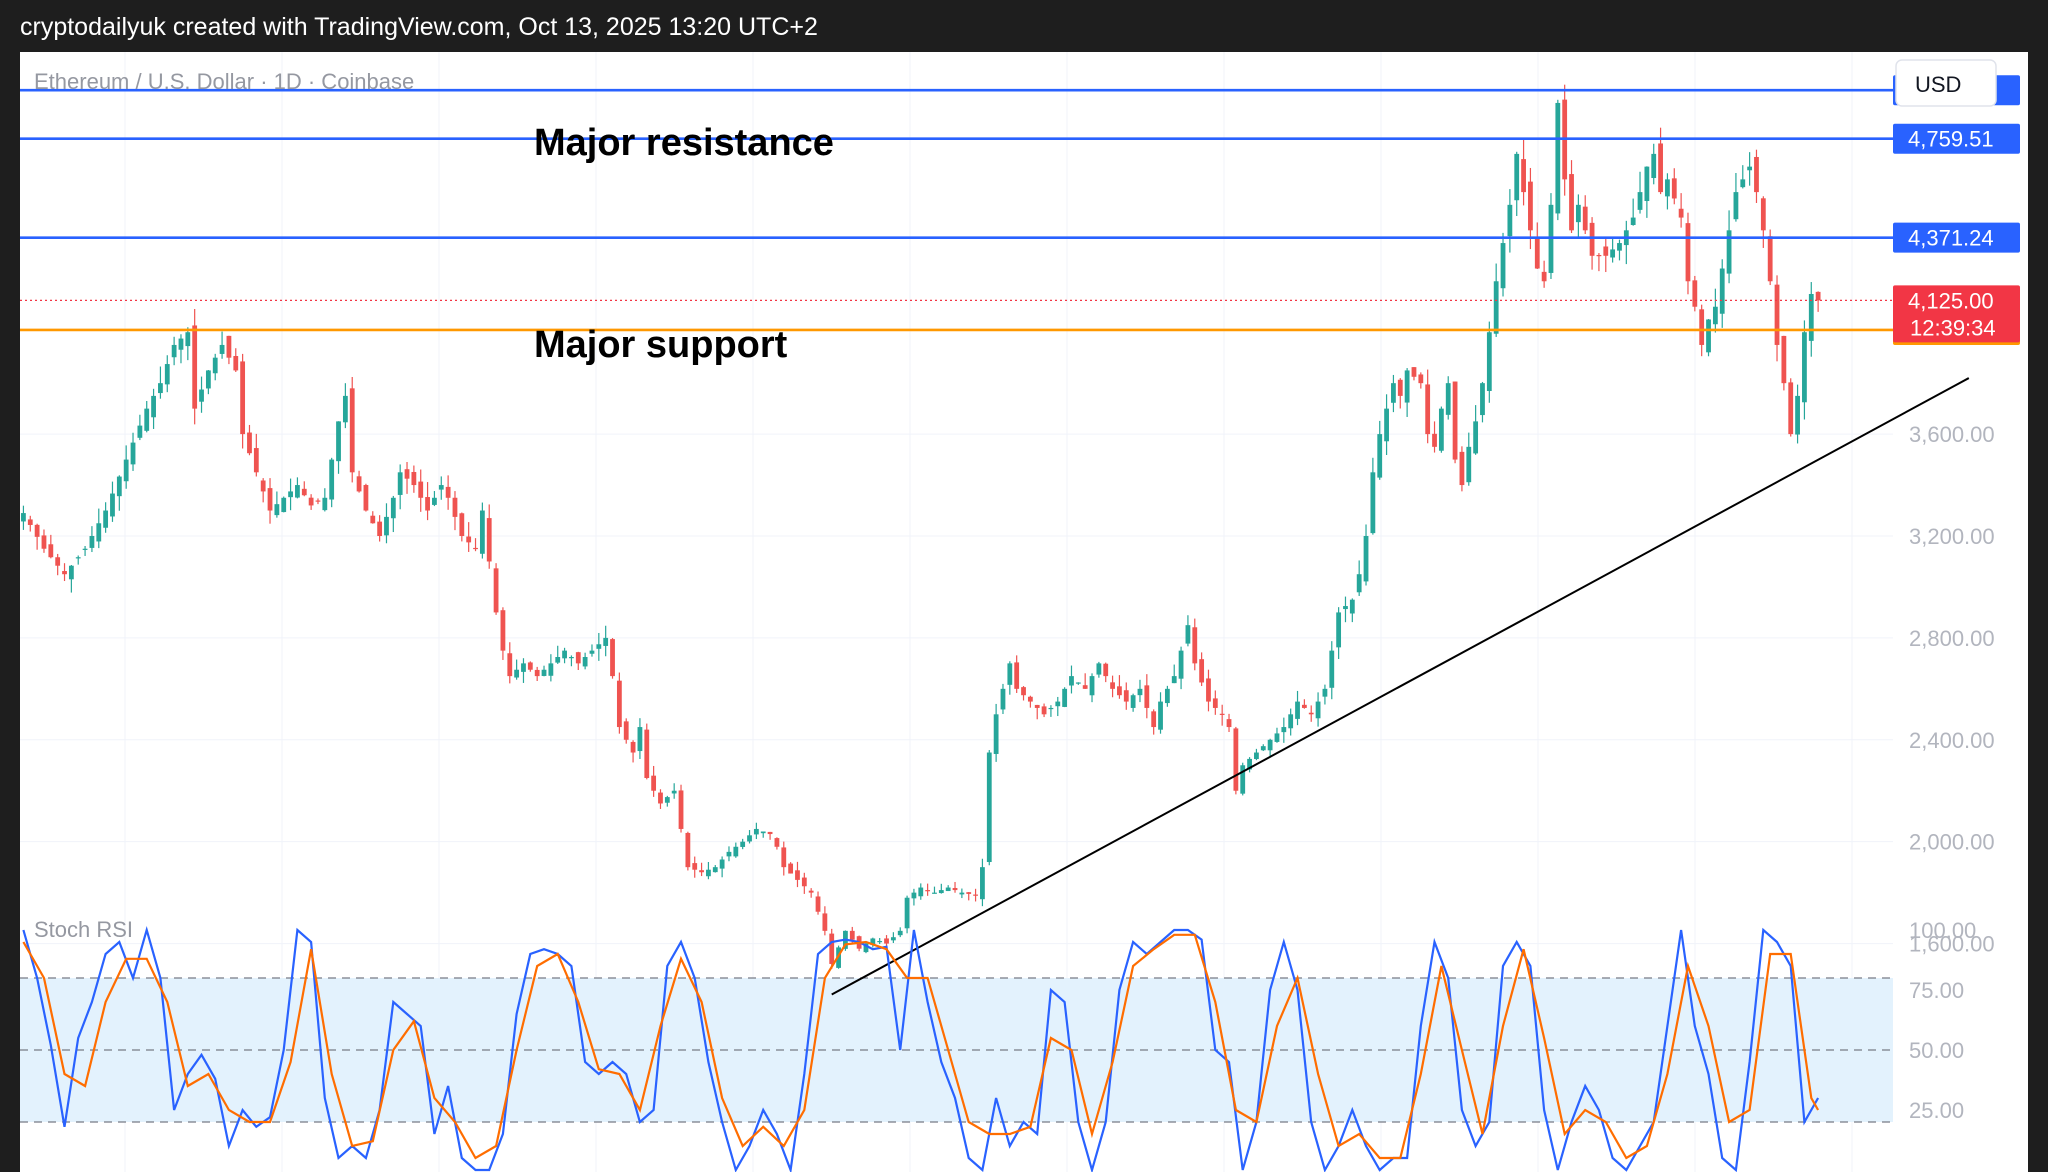 This screenshot has width=2048, height=1172. I want to click on currency-label: USD, so click(1938, 84).